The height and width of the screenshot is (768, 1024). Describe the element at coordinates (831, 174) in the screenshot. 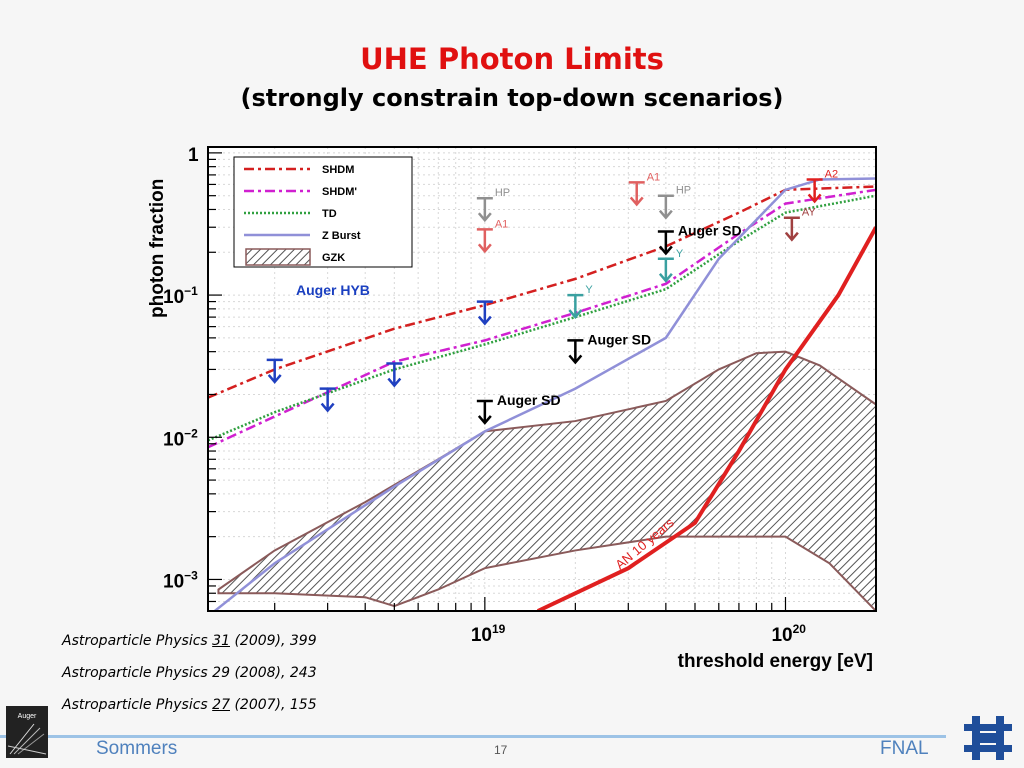

I see `limit-label: A2` at that location.